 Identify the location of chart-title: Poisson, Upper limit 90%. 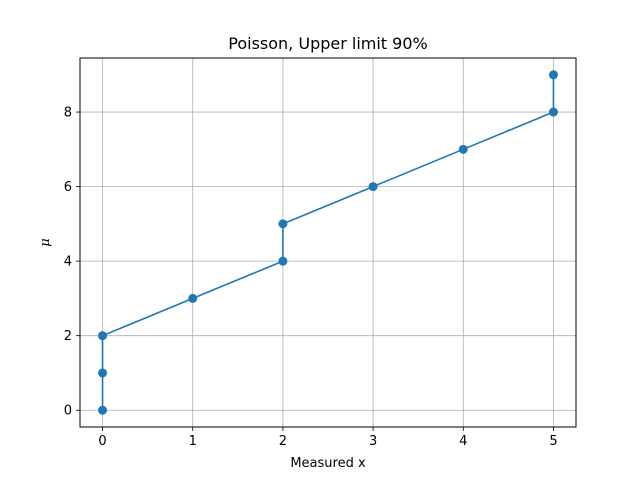
(327, 43).